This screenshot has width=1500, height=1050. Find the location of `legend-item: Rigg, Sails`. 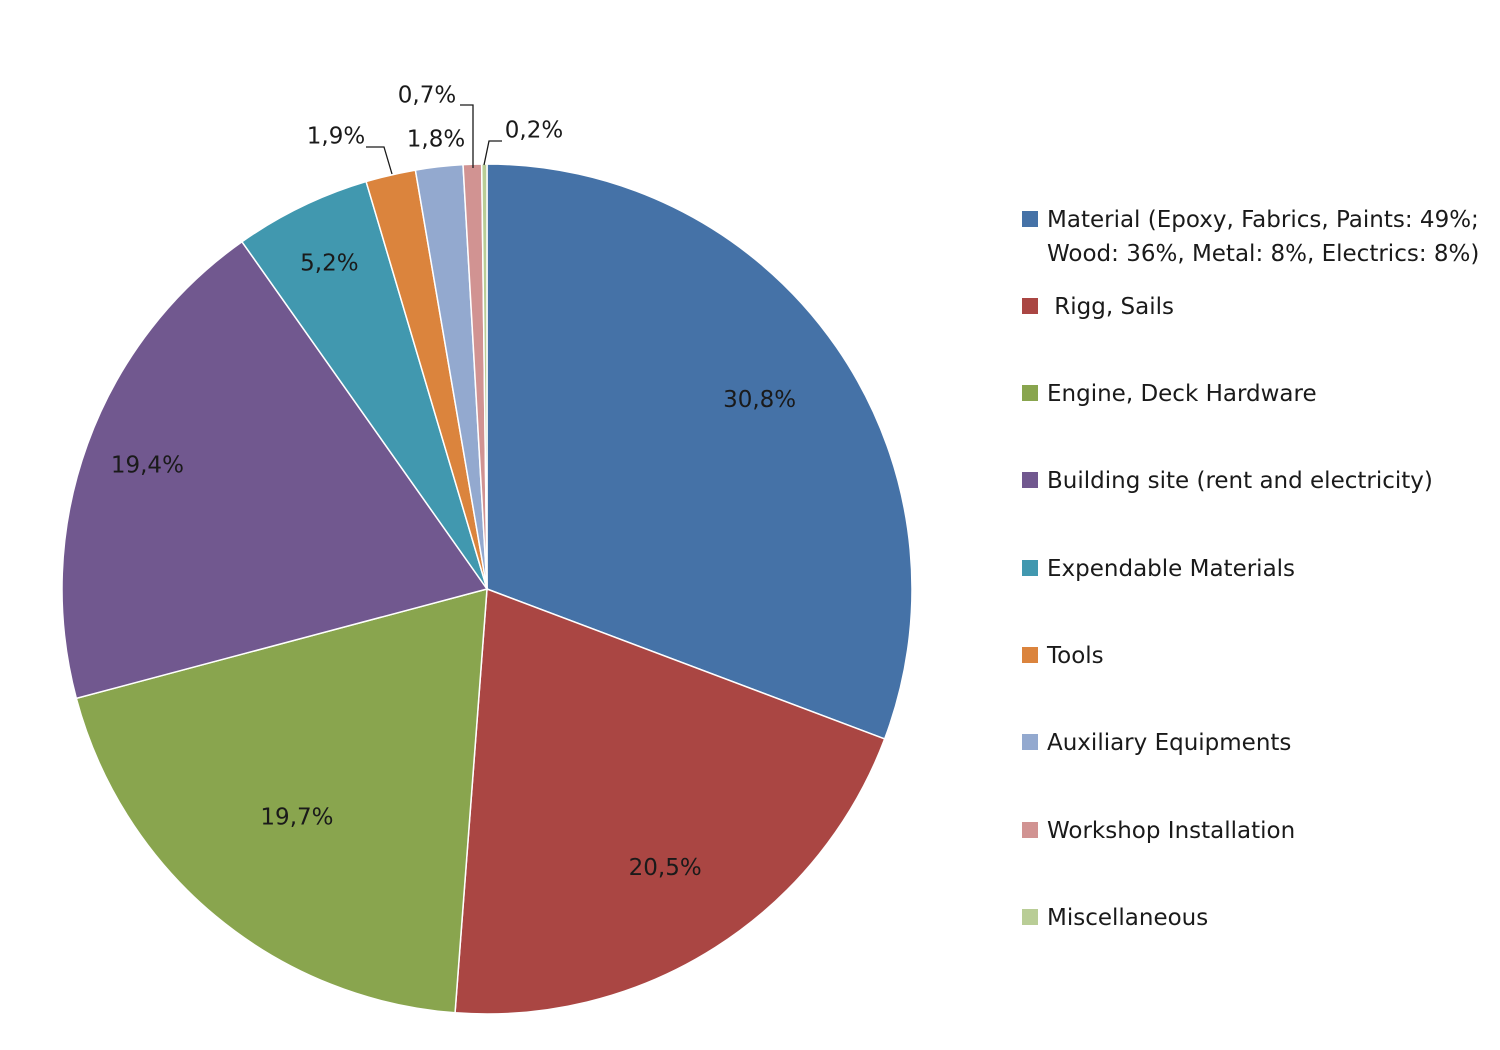

legend-item: Rigg, Sails is located at coordinates (1098, 307).